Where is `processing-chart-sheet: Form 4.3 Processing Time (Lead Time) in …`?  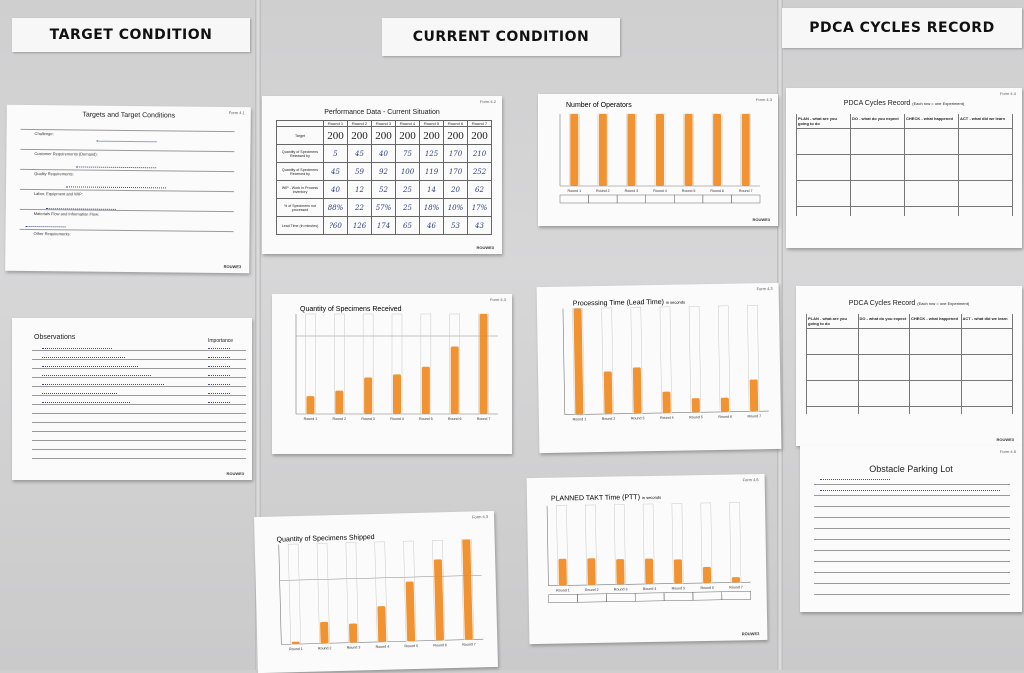
processing-chart-sheet: Form 4.3 Processing Time (Lead Time) in … is located at coordinates (659, 368).